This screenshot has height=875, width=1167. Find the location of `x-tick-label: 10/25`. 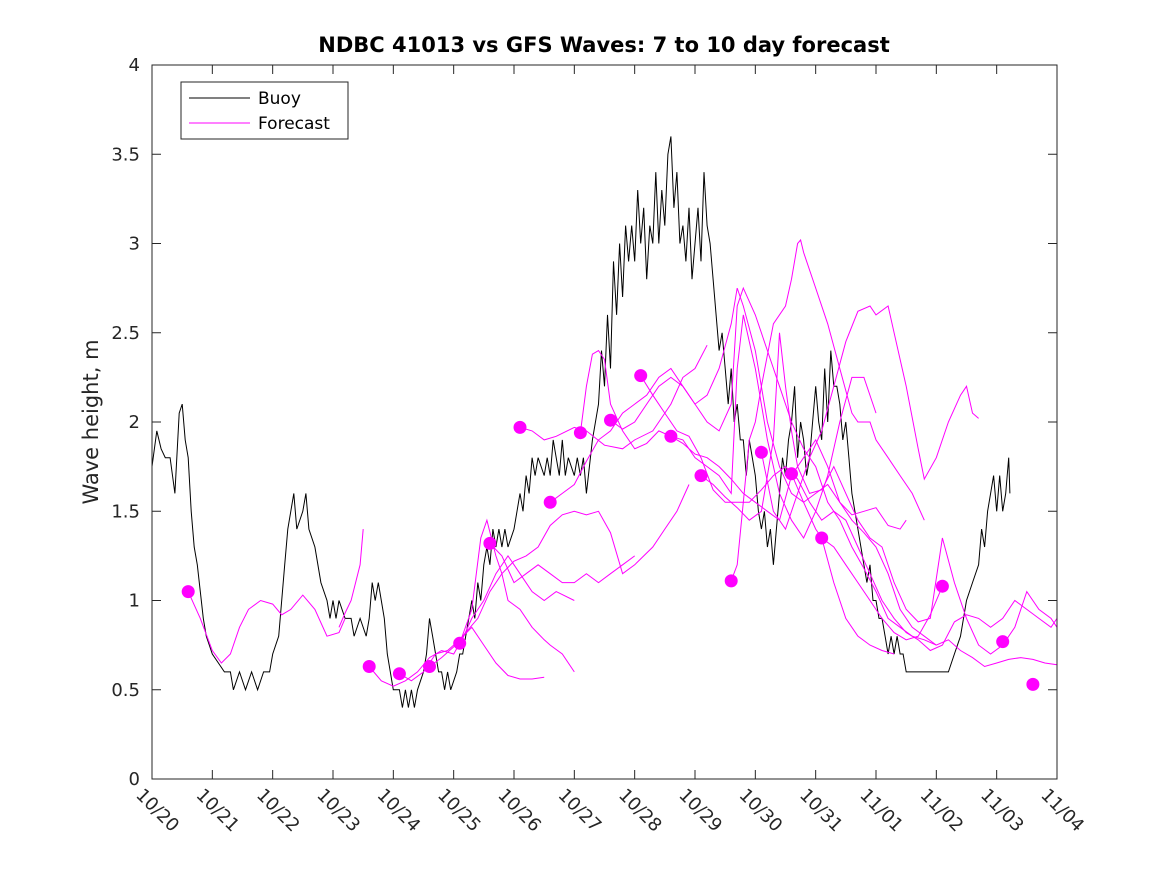

x-tick-label: 10/25 is located at coordinates (459, 811).